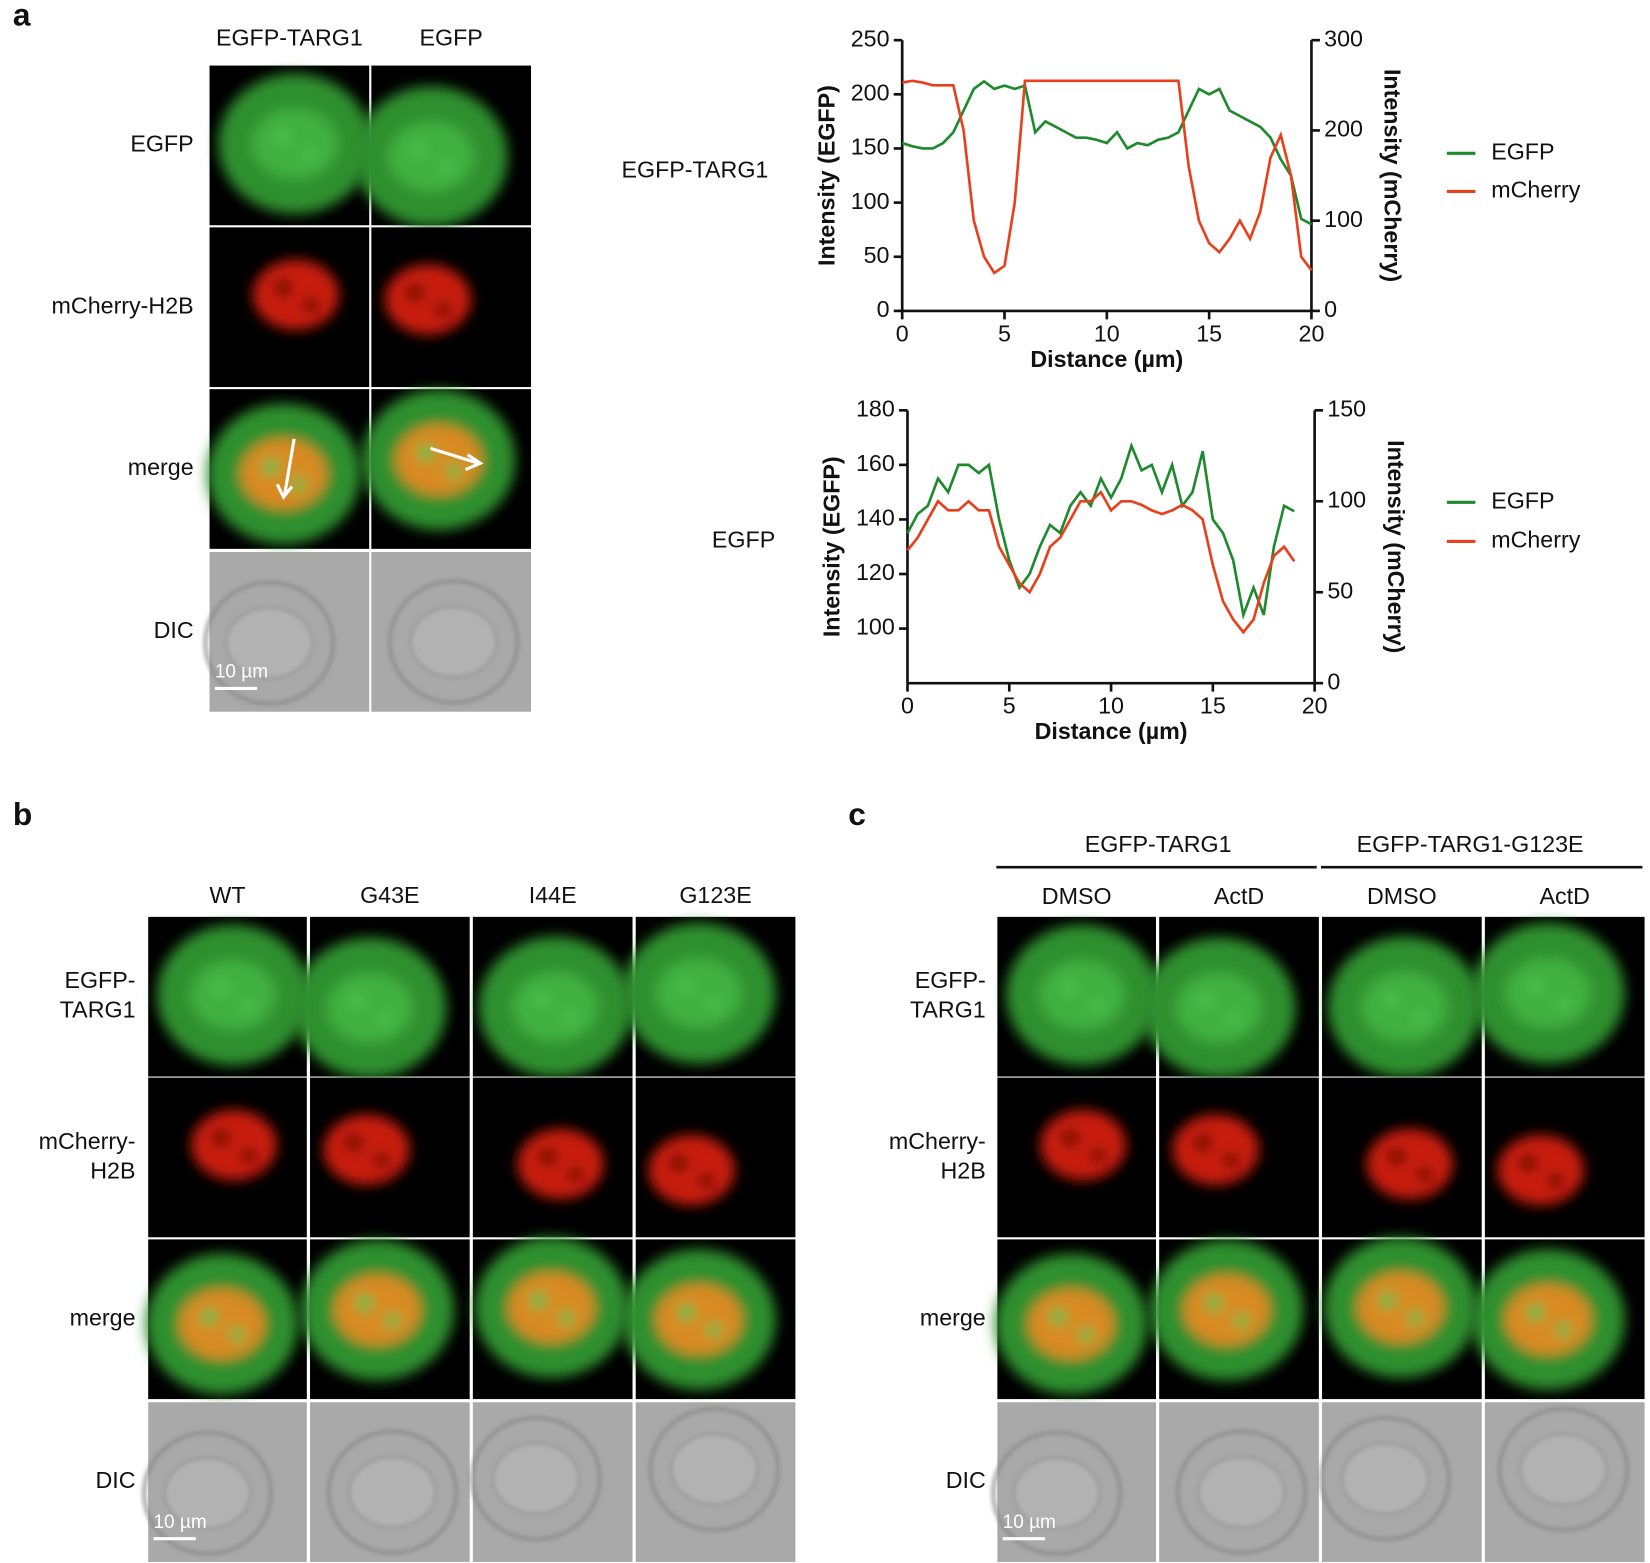 The height and width of the screenshot is (1563, 1650). What do you see at coordinates (1346, 408) in the screenshot?
I see `y2-tick-label: 150` at bounding box center [1346, 408].